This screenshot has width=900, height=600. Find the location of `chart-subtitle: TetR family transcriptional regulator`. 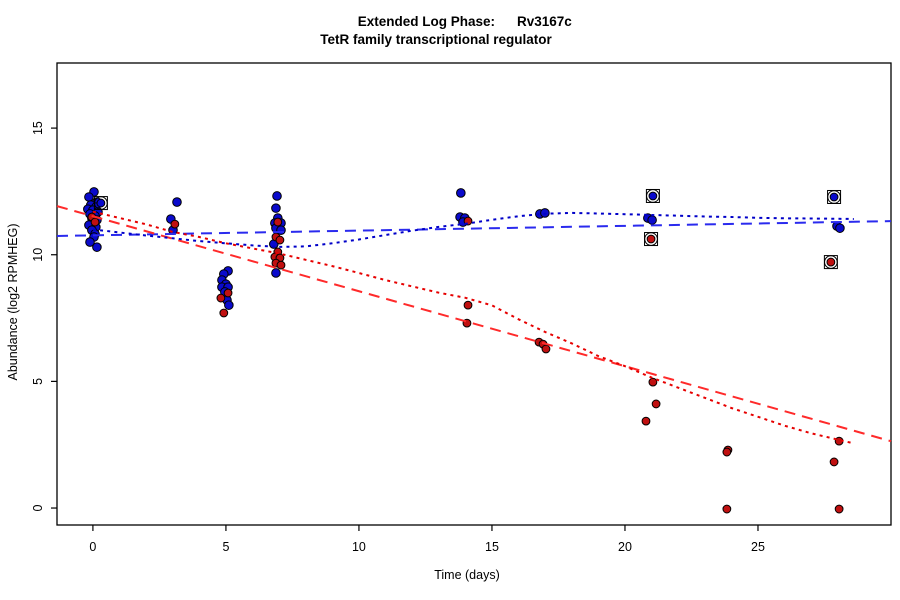

chart-subtitle: TetR family transcriptional regulator is located at coordinates (436, 39).